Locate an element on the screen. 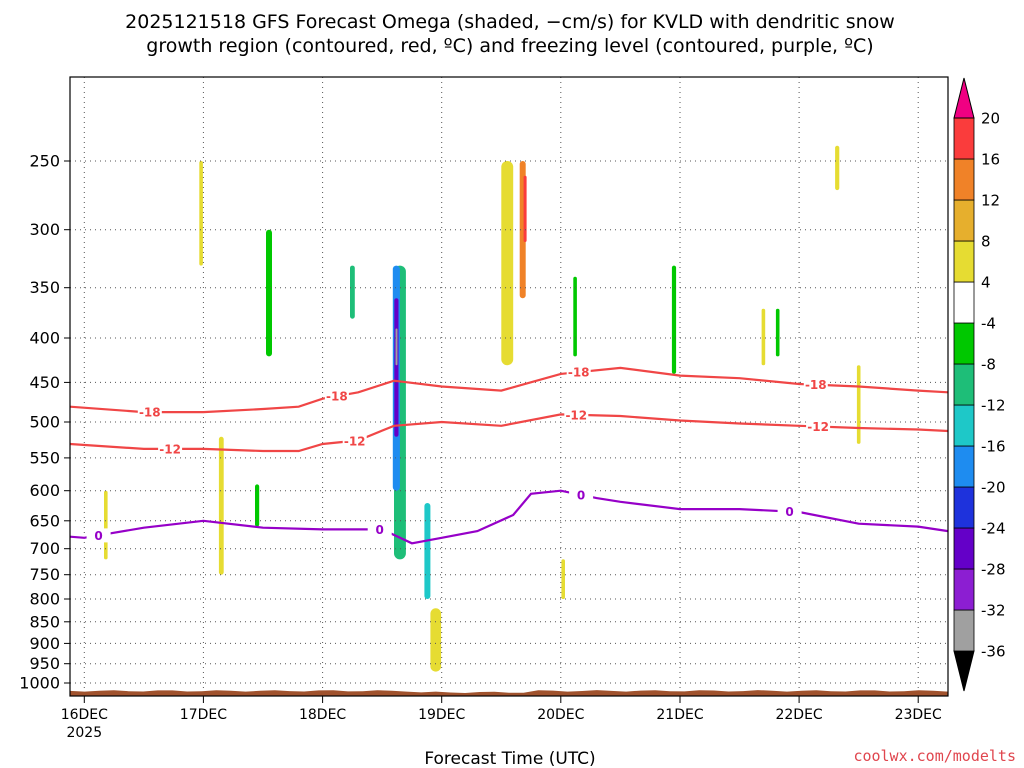 The image size is (1024, 768). x-tick-label-1: 17DEC is located at coordinates (203, 715).